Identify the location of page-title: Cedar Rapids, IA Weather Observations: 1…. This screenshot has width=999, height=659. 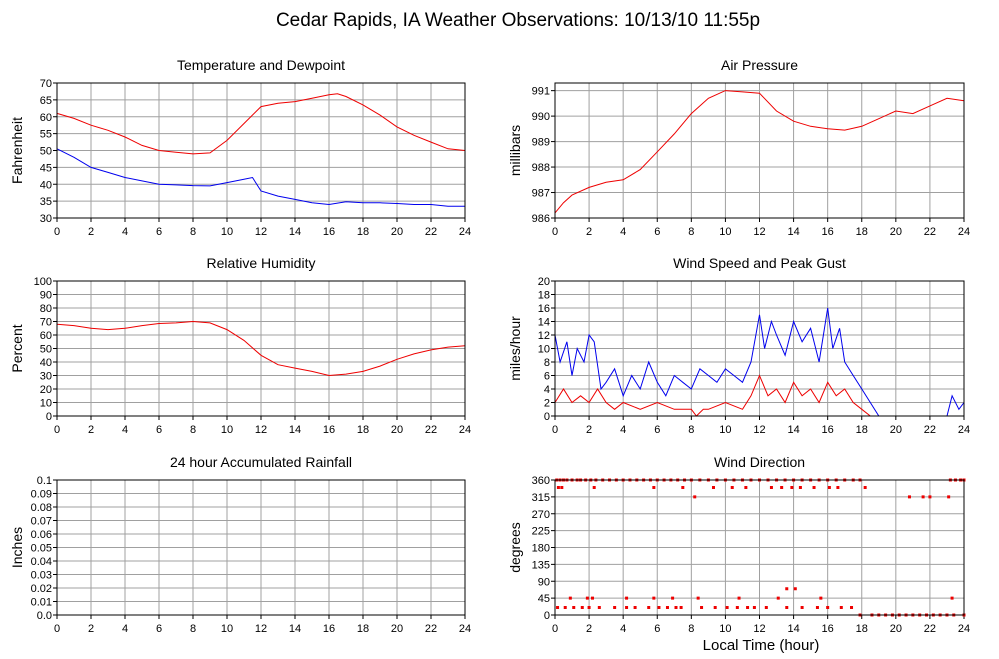
(518, 20).